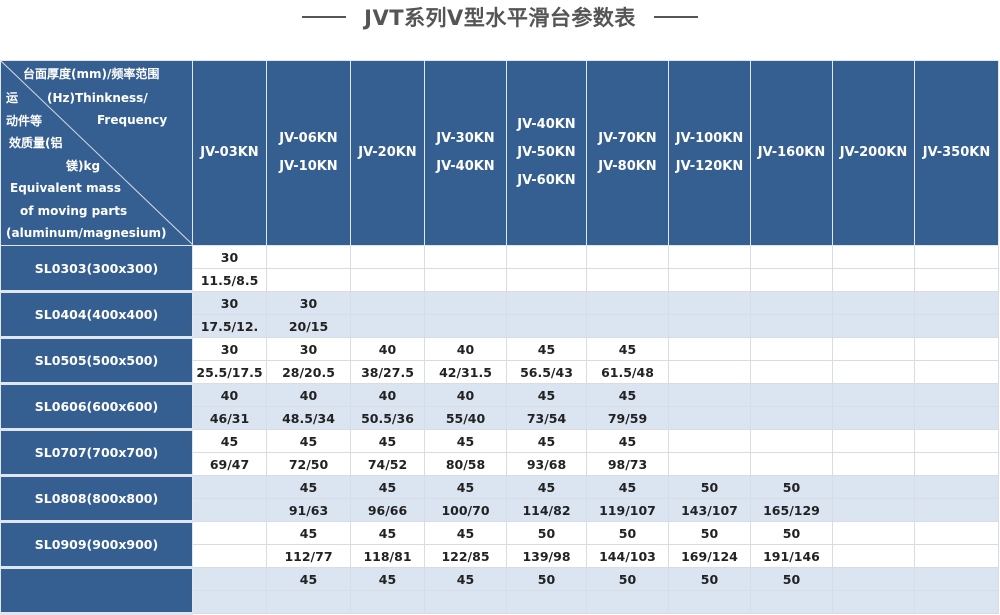 The height and width of the screenshot is (615, 1000). What do you see at coordinates (308, 326) in the screenshot?
I see `mass-cell: 20/15` at bounding box center [308, 326].